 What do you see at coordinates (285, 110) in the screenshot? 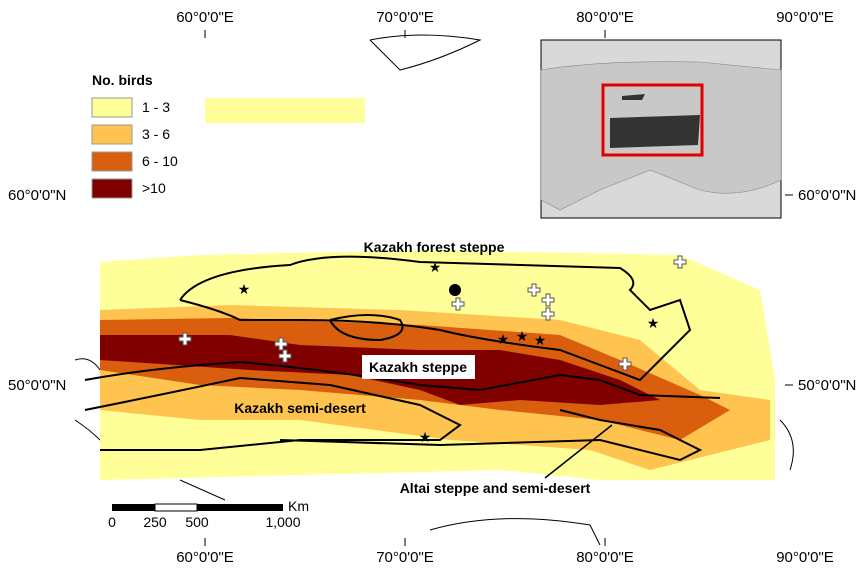
I see `cell-area` at bounding box center [285, 110].